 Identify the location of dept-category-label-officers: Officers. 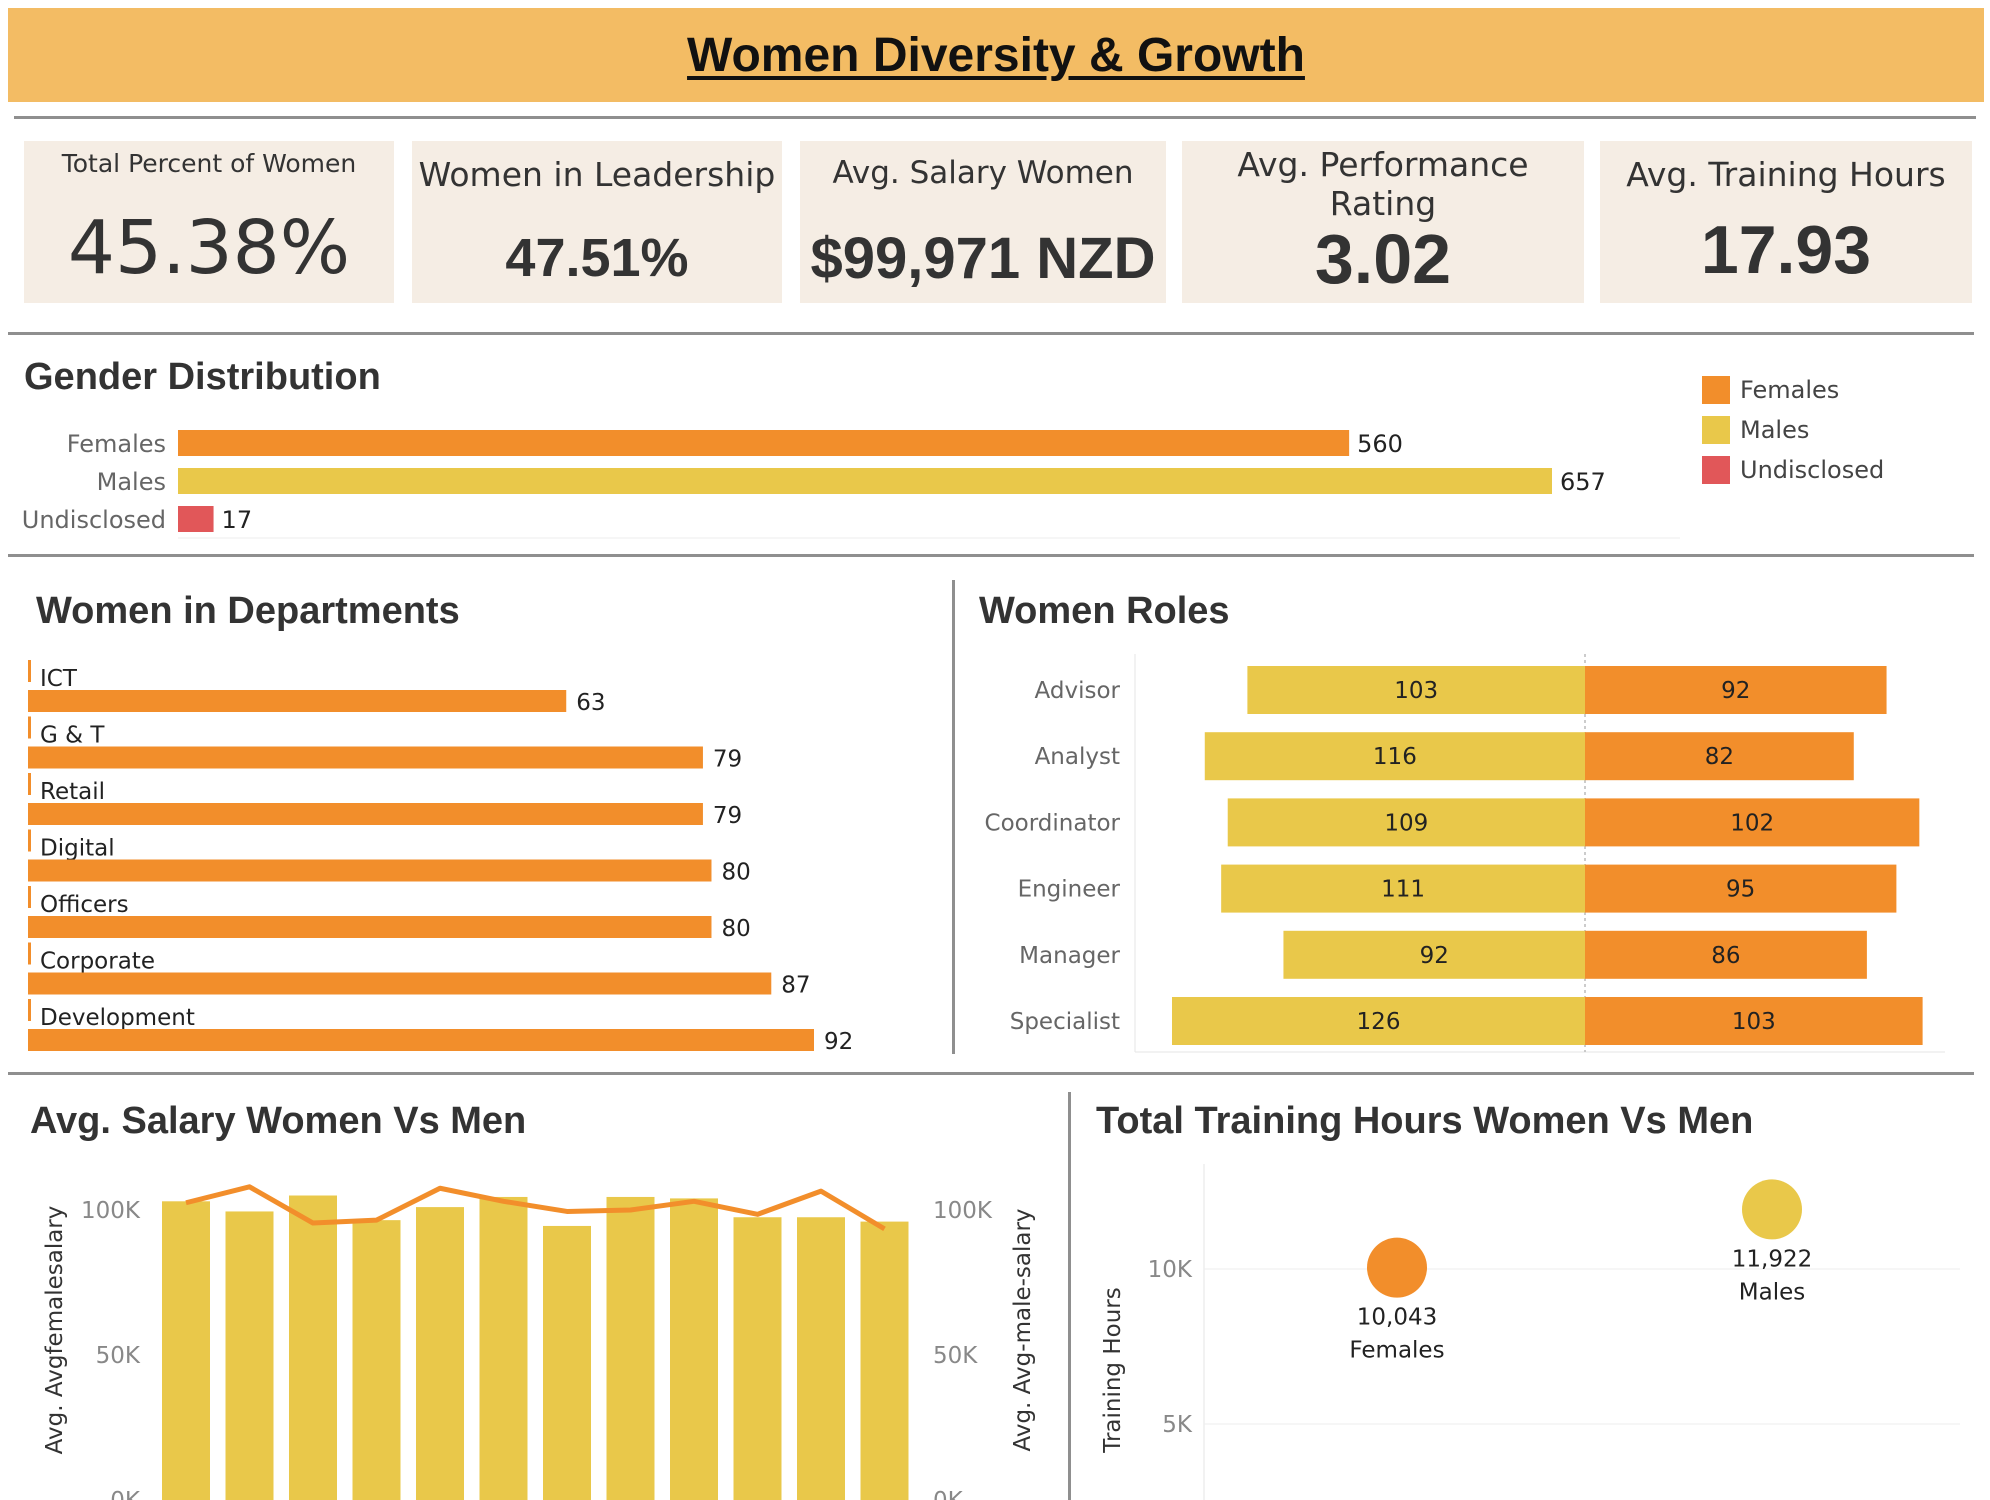
(84, 905).